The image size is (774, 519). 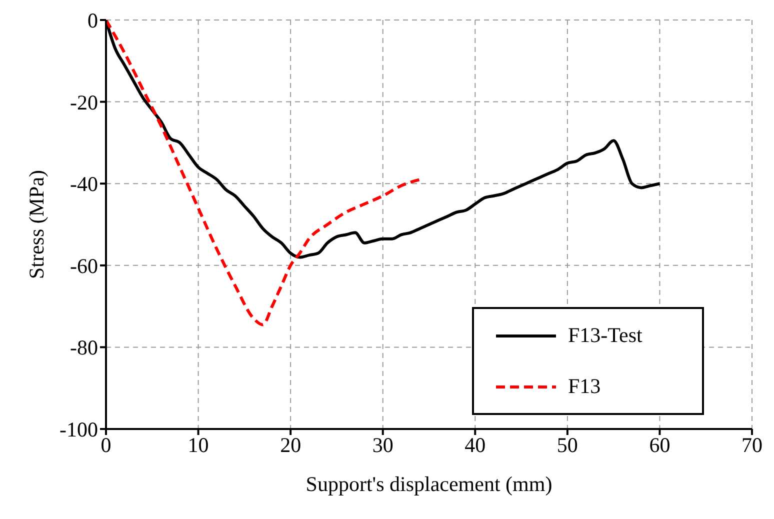 I want to click on x-tick-label: 30, so click(x=383, y=444).